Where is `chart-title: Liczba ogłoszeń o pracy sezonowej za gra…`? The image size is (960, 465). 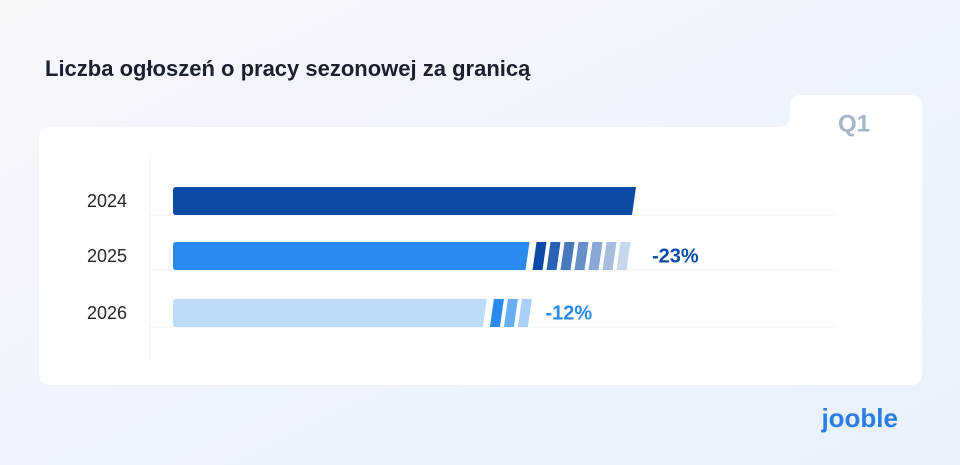
chart-title: Liczba ogłoszeń o pracy sezonowej za gra… is located at coordinates (288, 68).